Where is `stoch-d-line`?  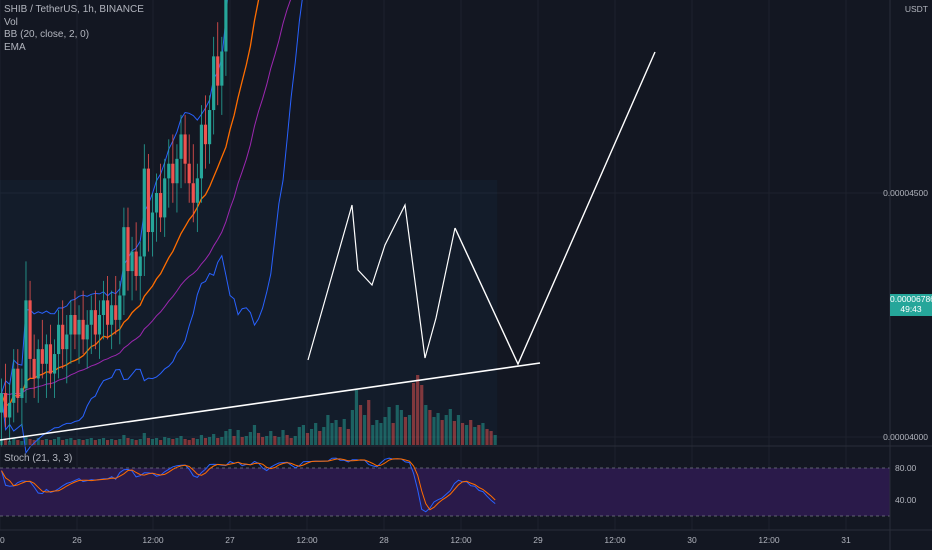
stoch-d-line is located at coordinates (248, 484).